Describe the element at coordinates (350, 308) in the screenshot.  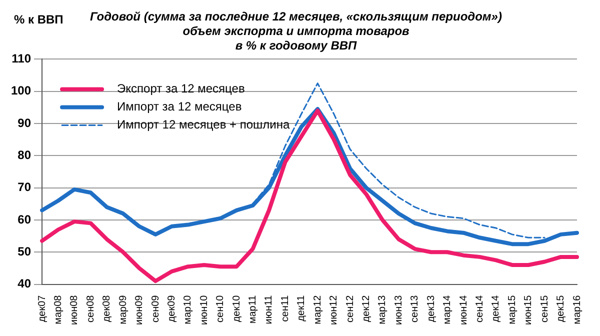
I see `x-tick-label: сен12` at that location.